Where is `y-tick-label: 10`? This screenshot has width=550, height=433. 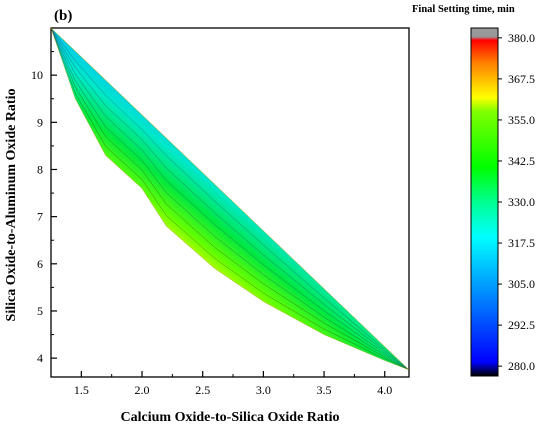 y-tick-label: 10 is located at coordinates (37, 75).